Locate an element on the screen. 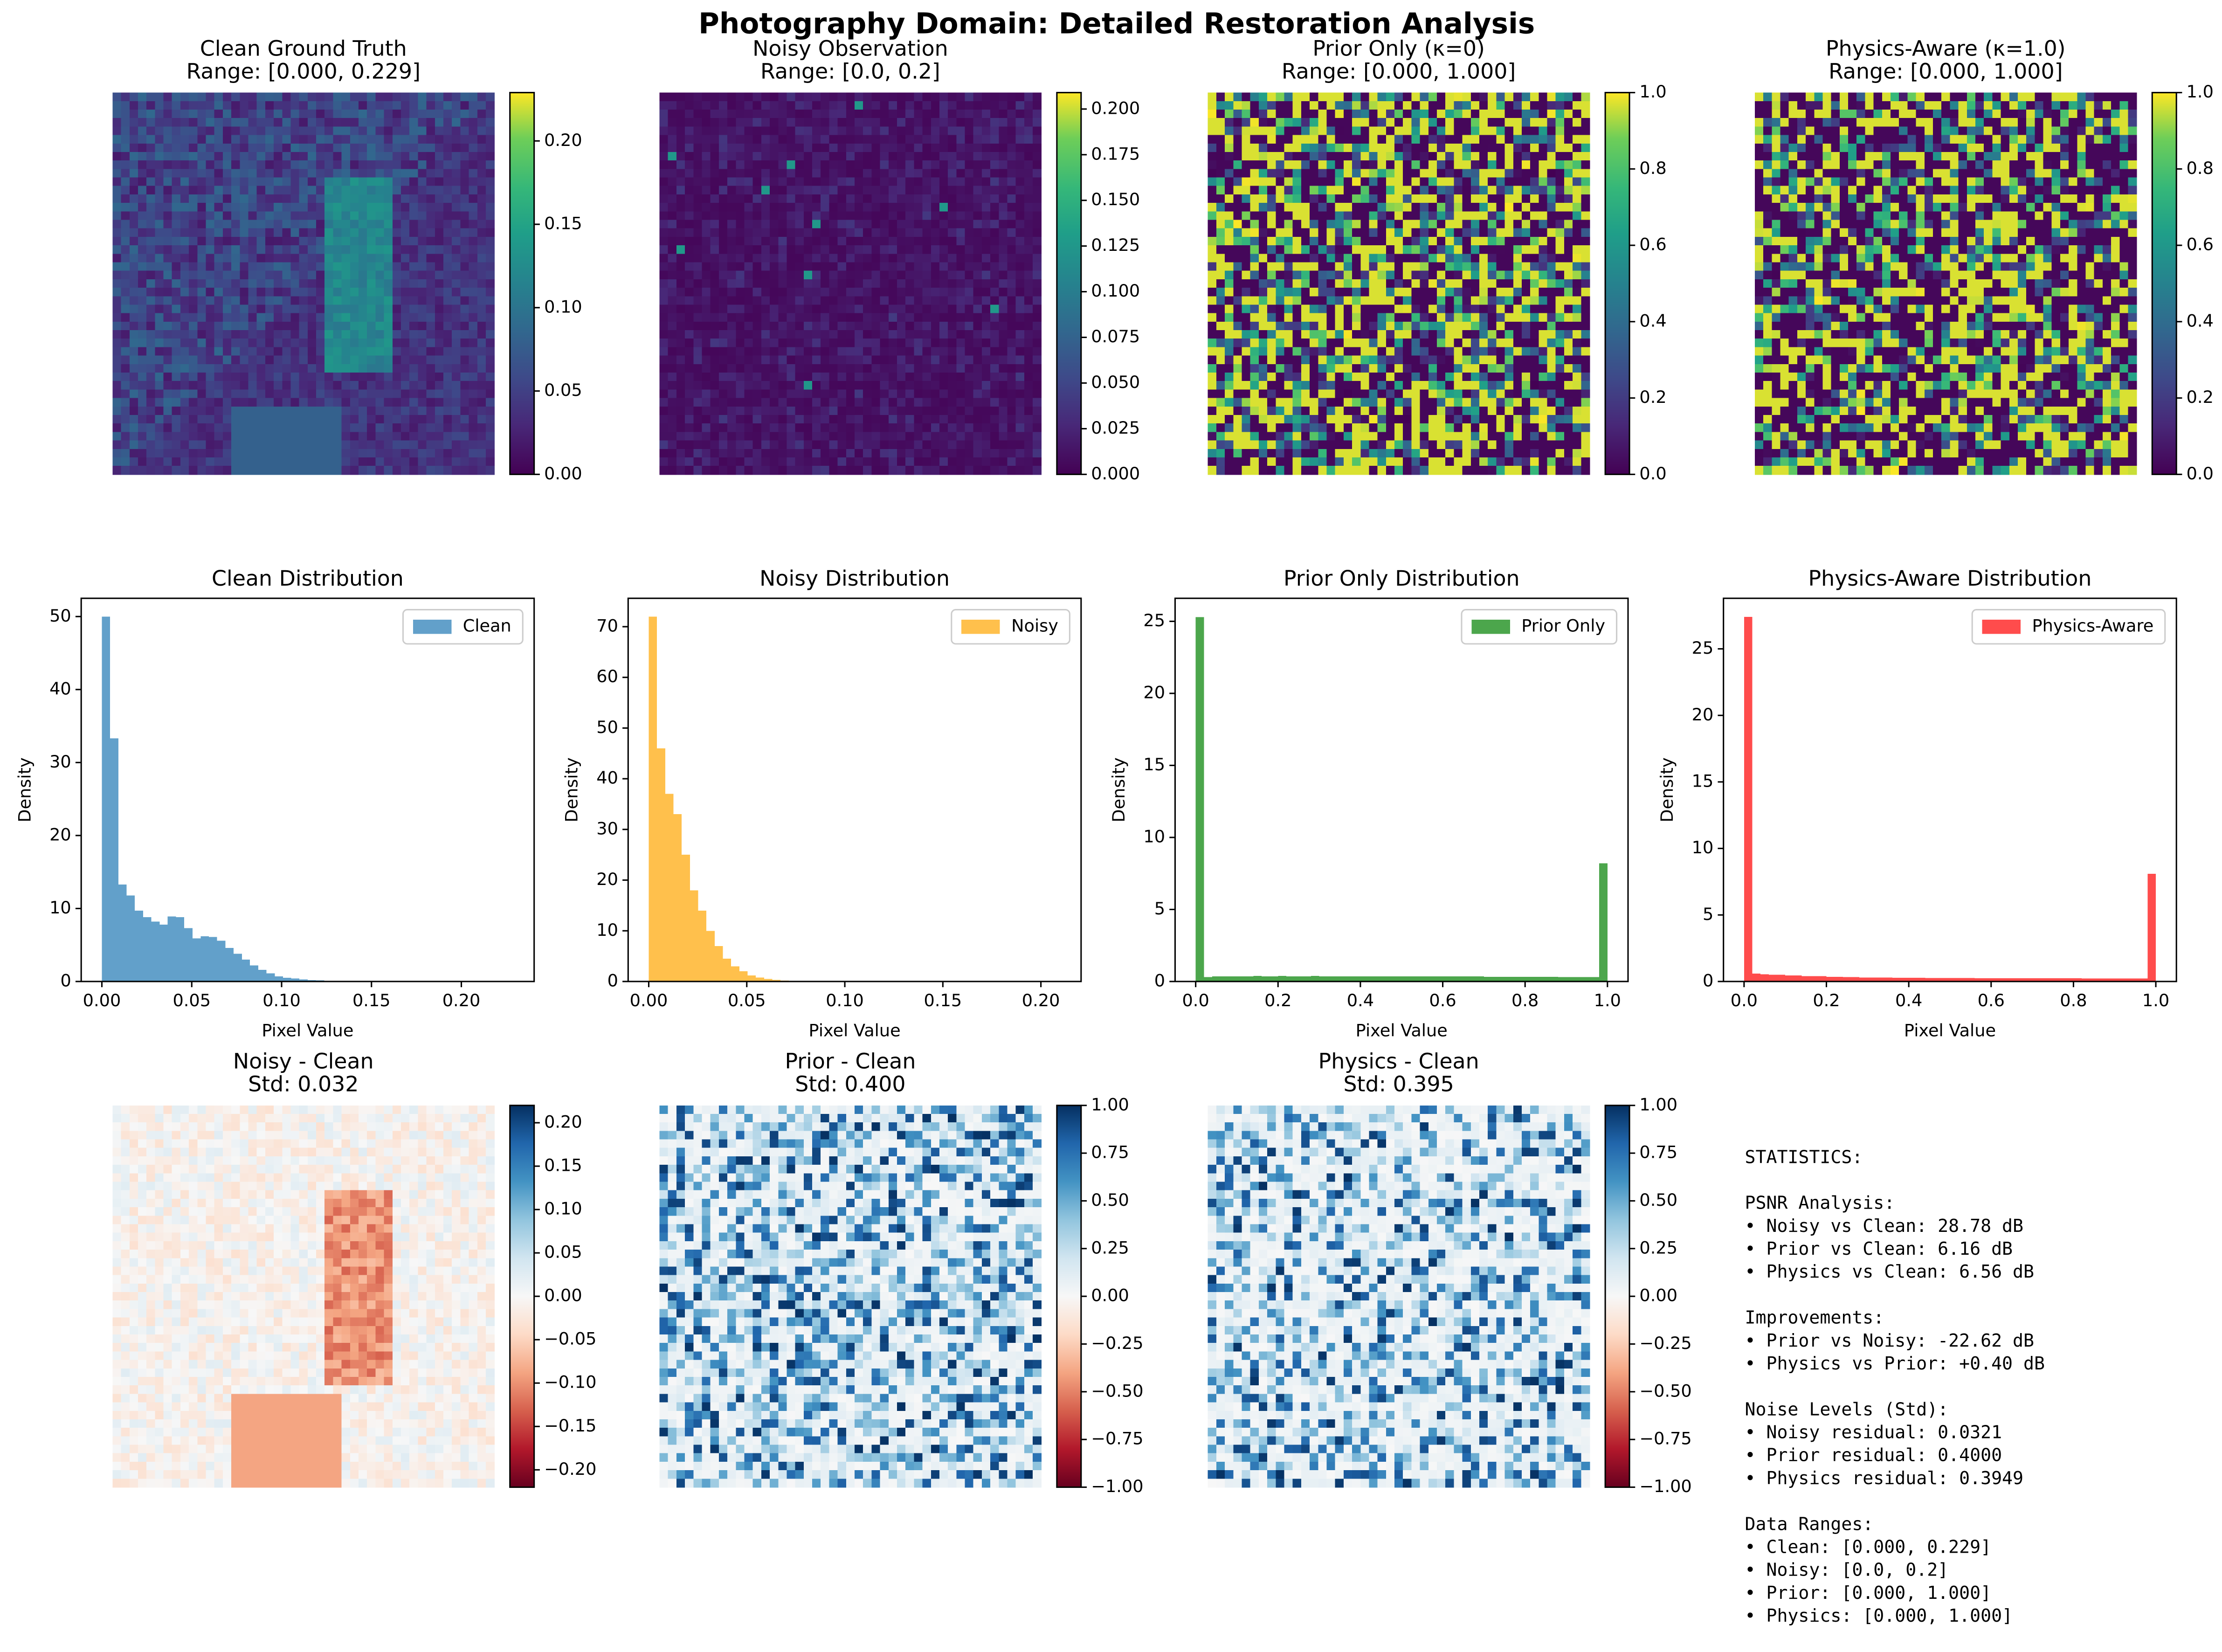  colorbar is located at coordinates (1069, 283).